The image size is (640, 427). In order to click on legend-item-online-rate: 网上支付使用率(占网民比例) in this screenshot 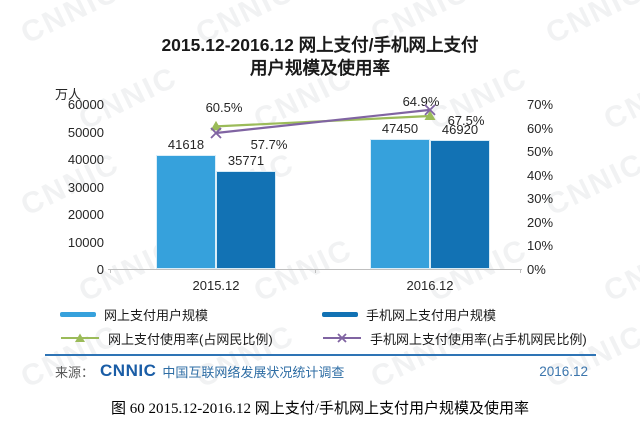, I will do `click(166, 338)`.